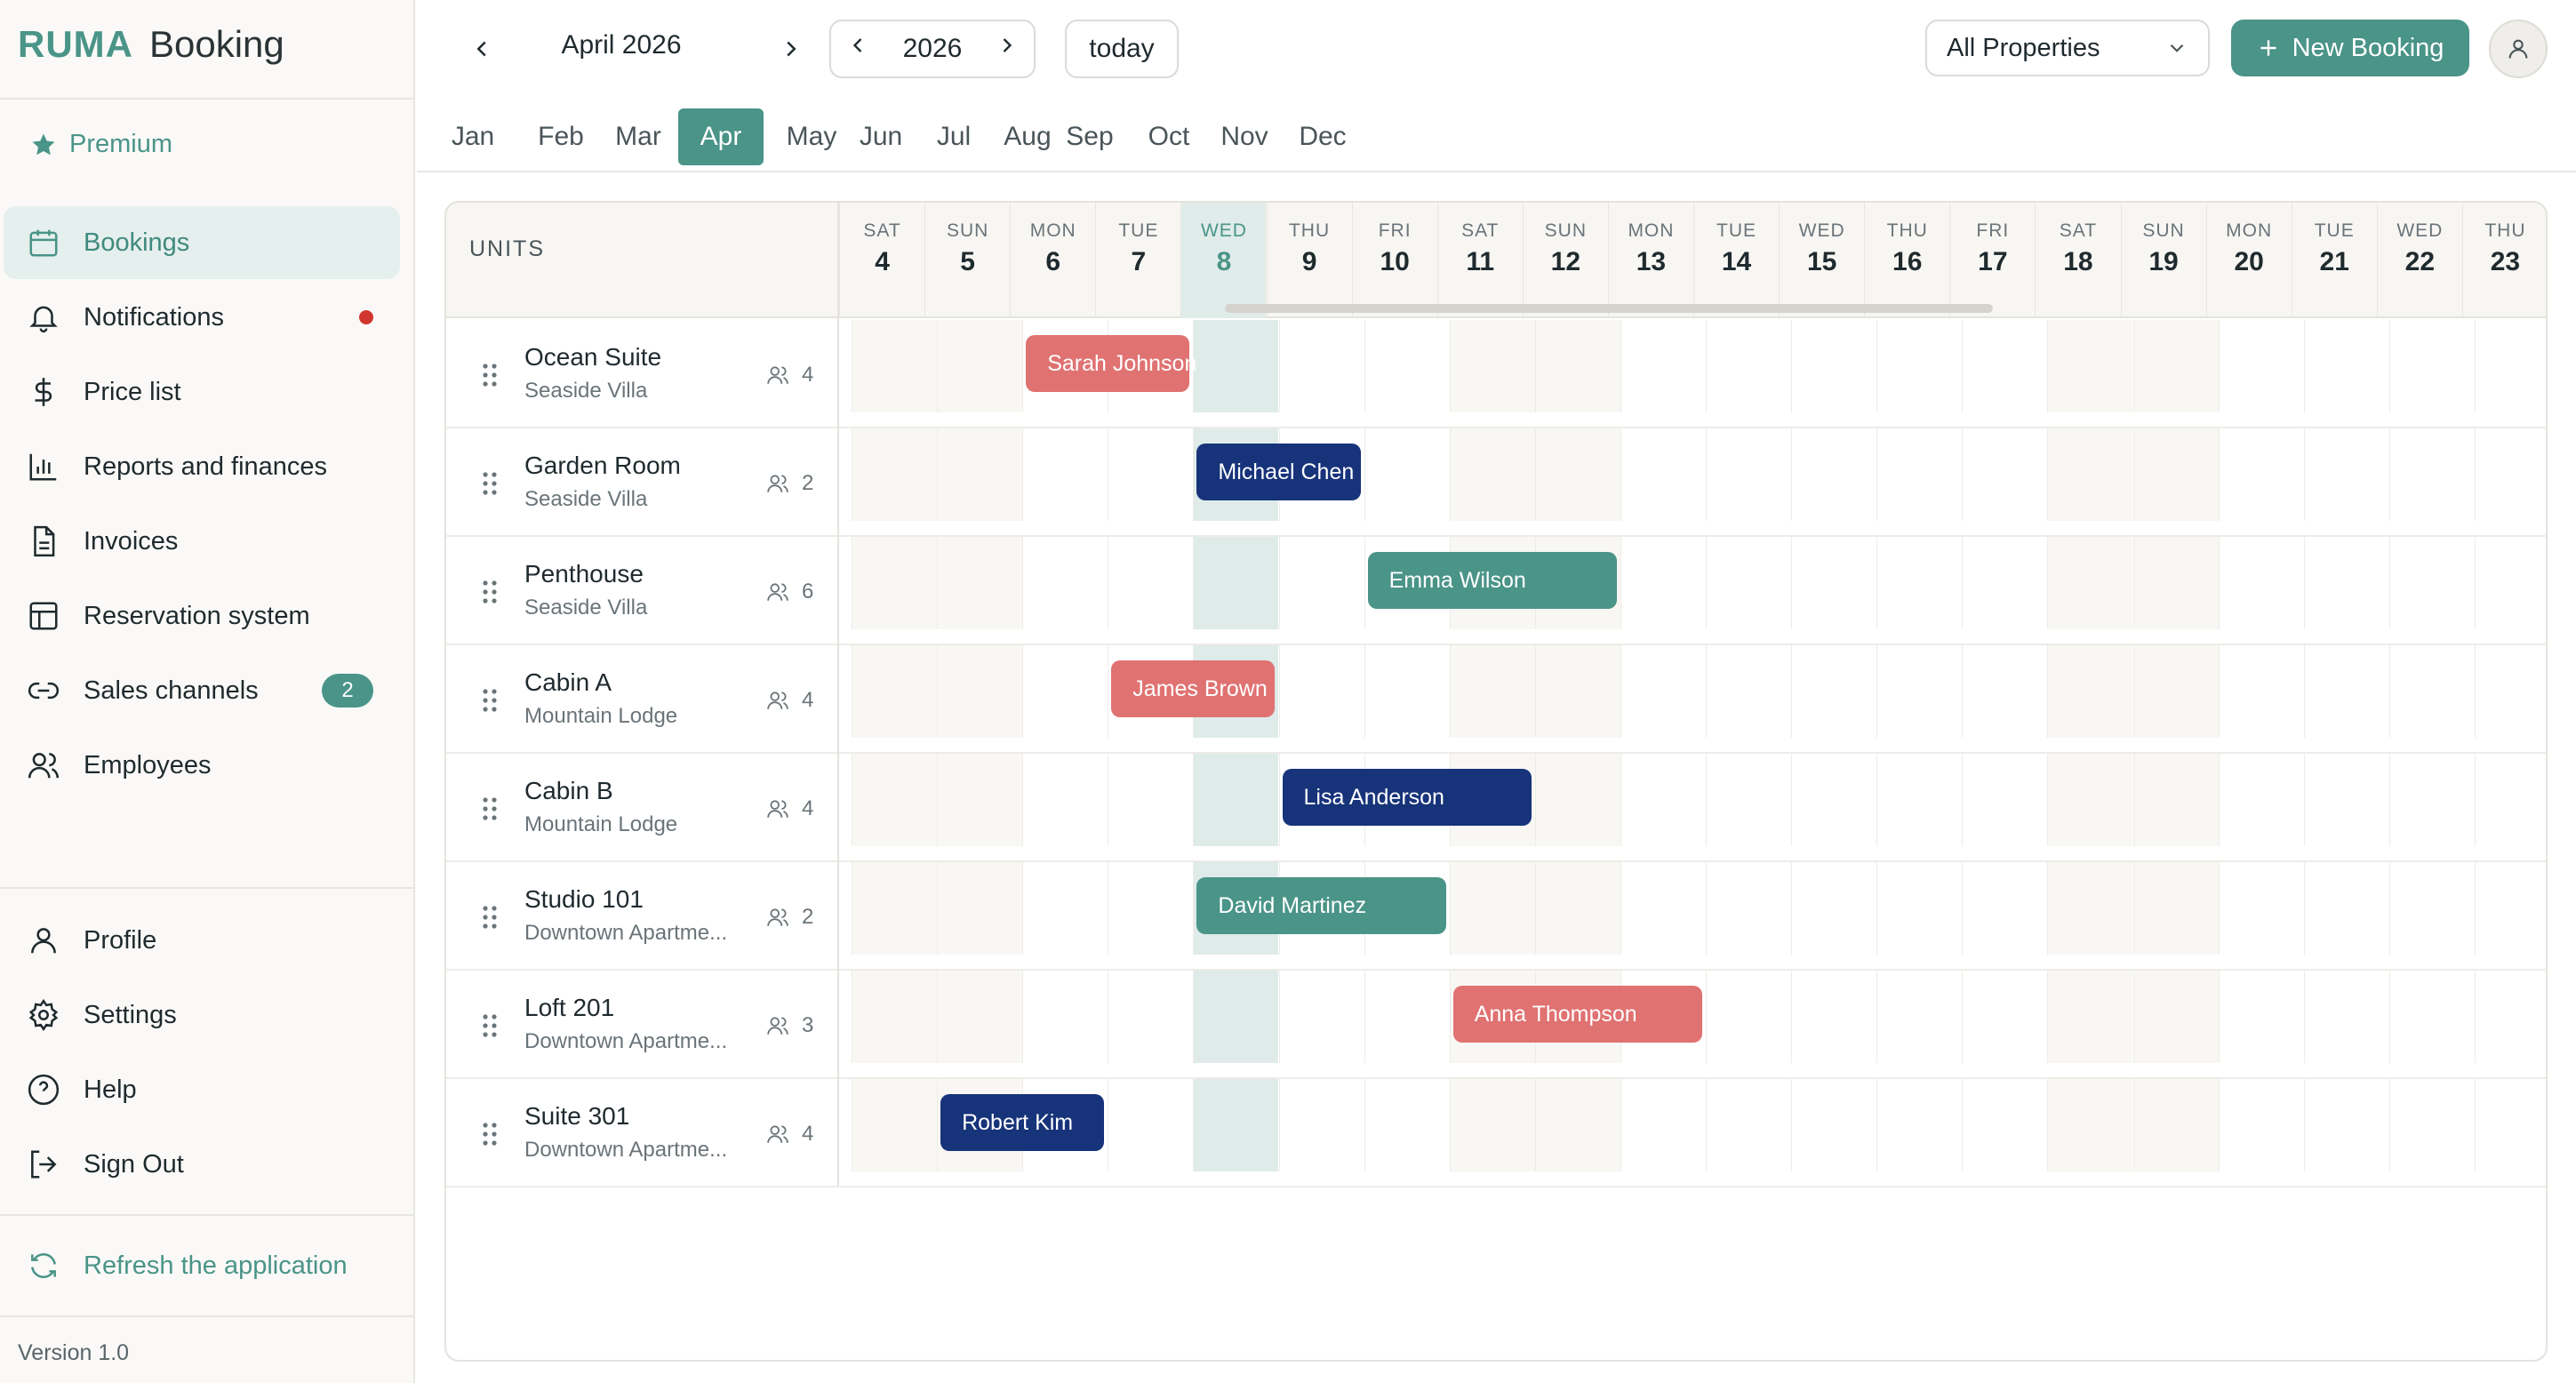 The width and height of the screenshot is (2576, 1383). I want to click on booking-bar: James Brown, so click(1193, 689).